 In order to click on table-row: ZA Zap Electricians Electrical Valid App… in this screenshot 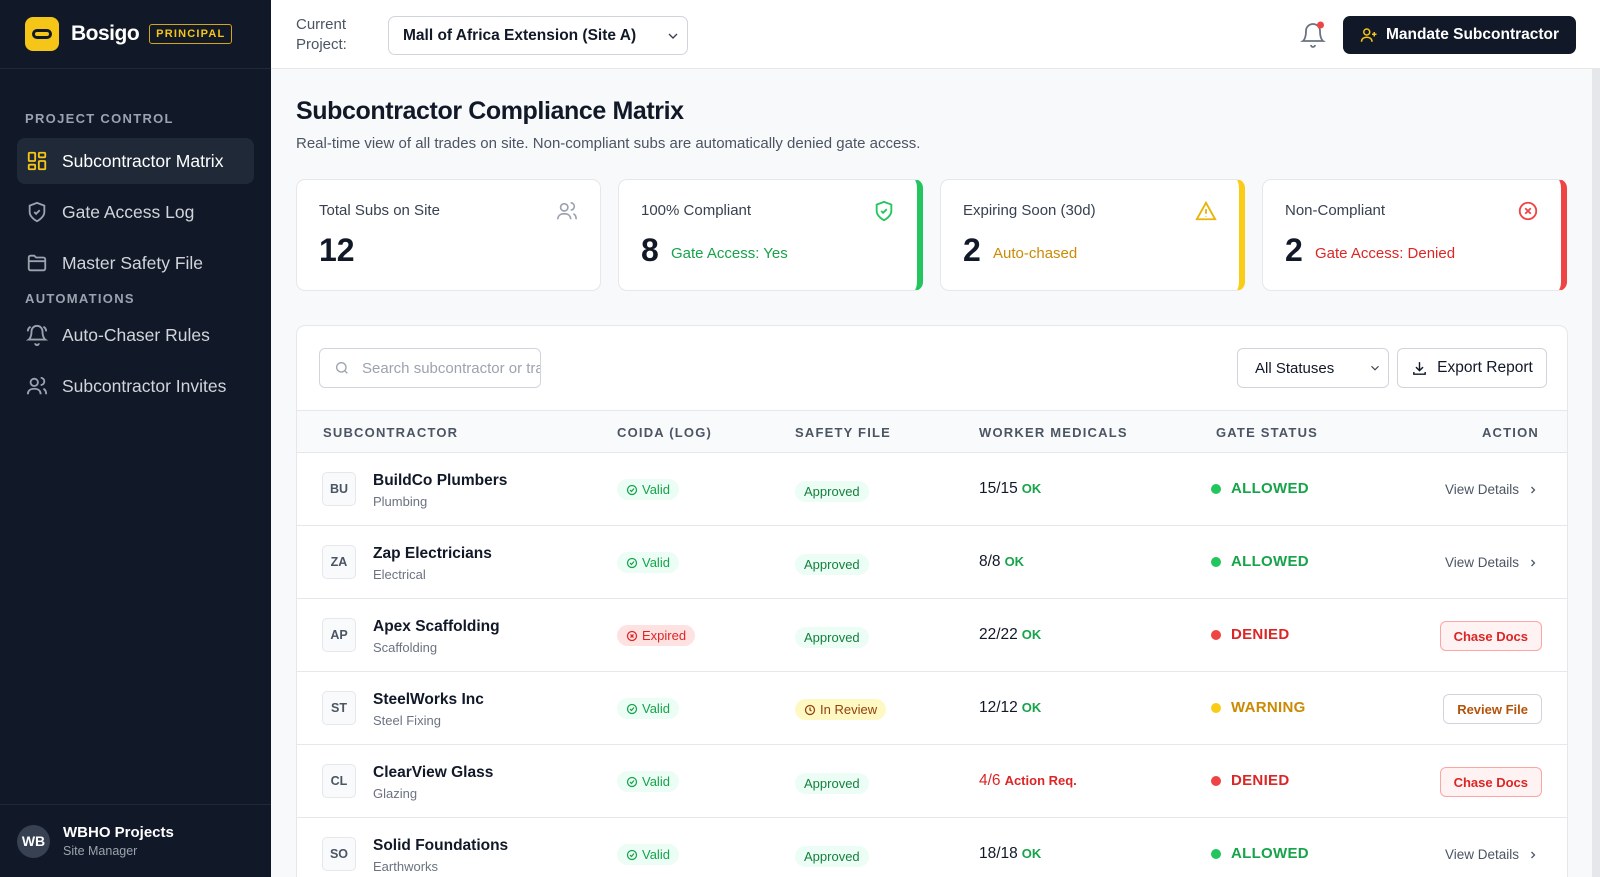, I will do `click(932, 562)`.